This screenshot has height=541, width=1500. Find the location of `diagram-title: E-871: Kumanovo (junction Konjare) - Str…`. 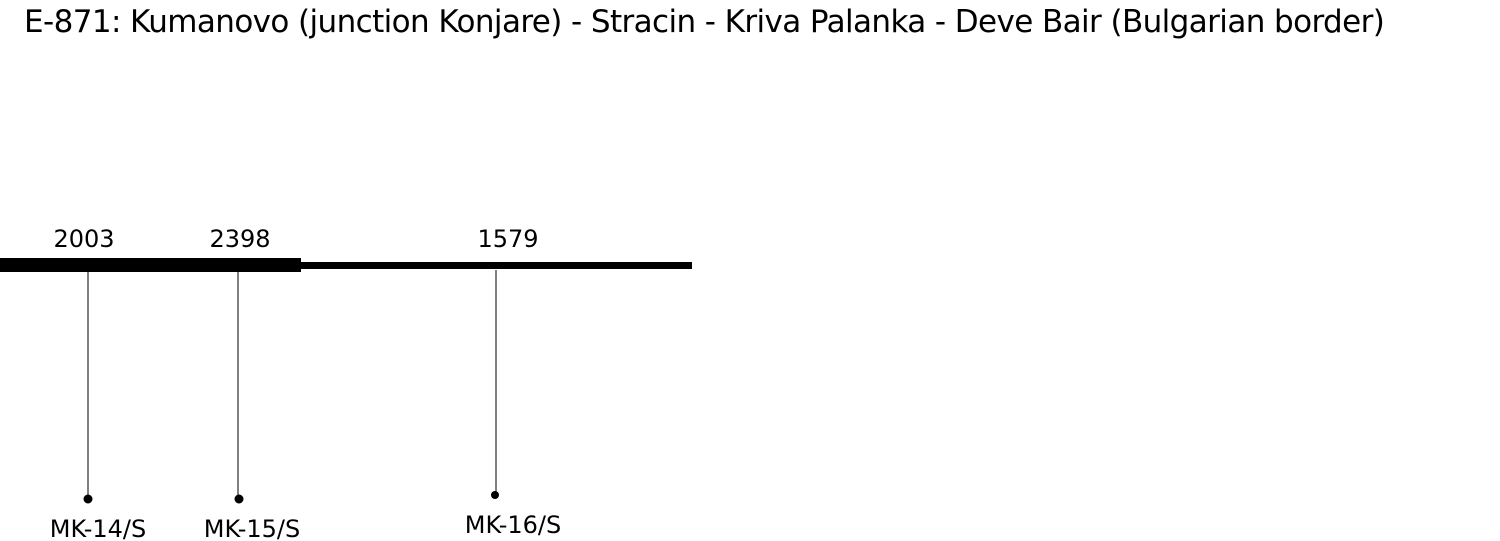

diagram-title: E-871: Kumanovo (junction Konjare) - Str… is located at coordinates (704, 22).